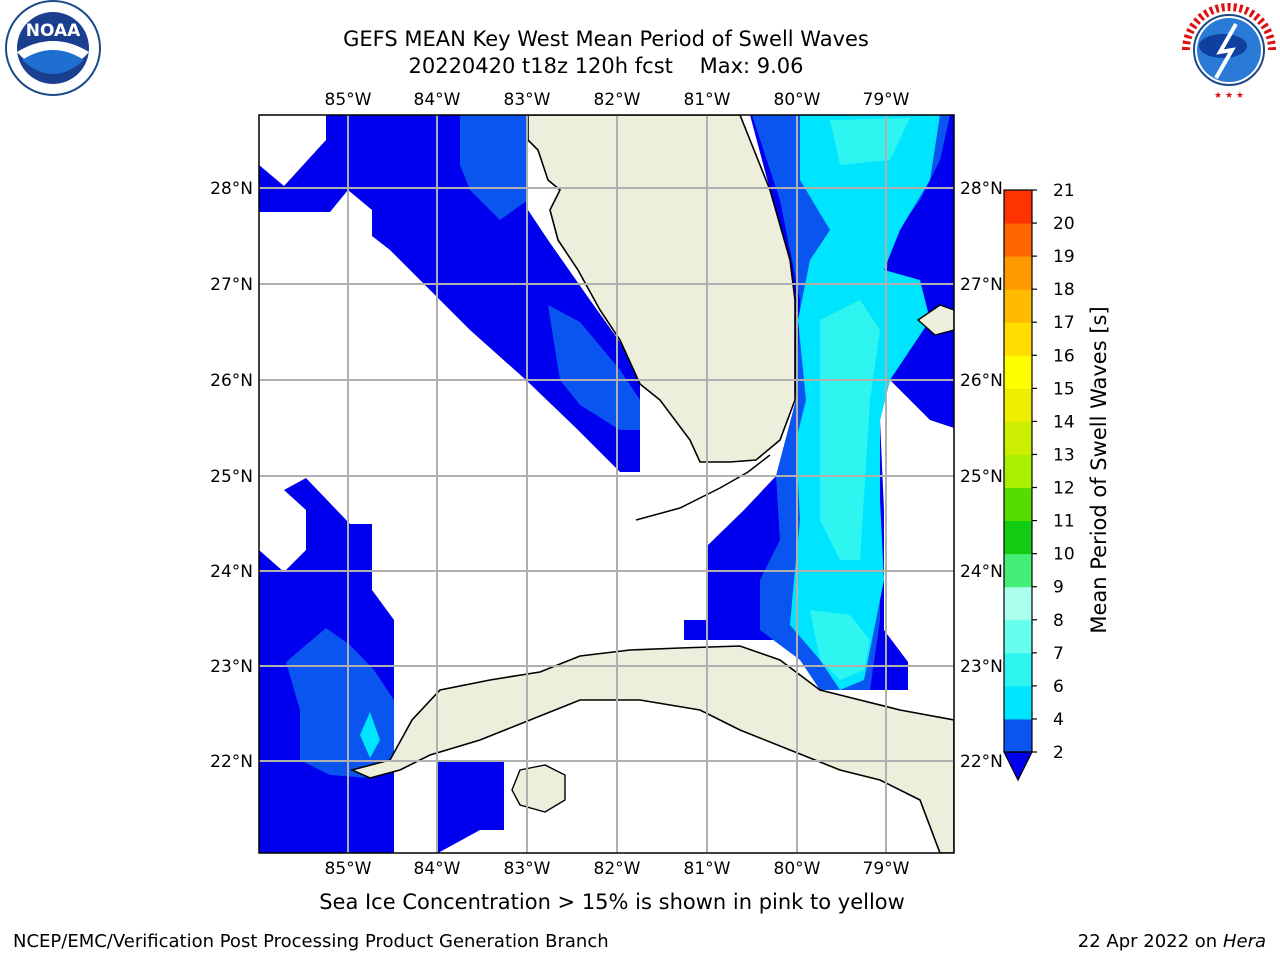 Image resolution: width=1280 pixels, height=960 pixels. I want to click on lon-label-bottom: 81°W, so click(707, 869).